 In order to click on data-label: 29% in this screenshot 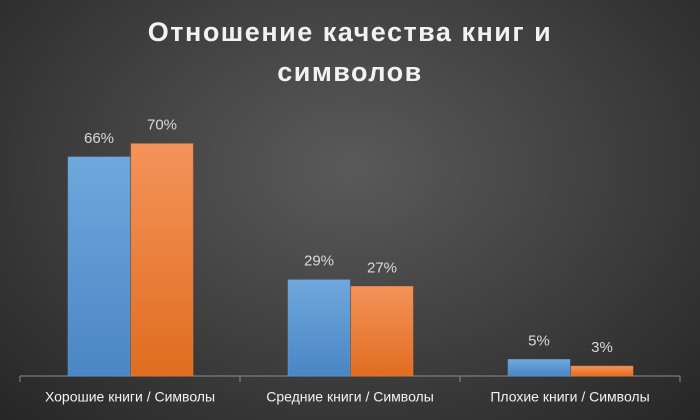, I will do `click(319, 261)`.